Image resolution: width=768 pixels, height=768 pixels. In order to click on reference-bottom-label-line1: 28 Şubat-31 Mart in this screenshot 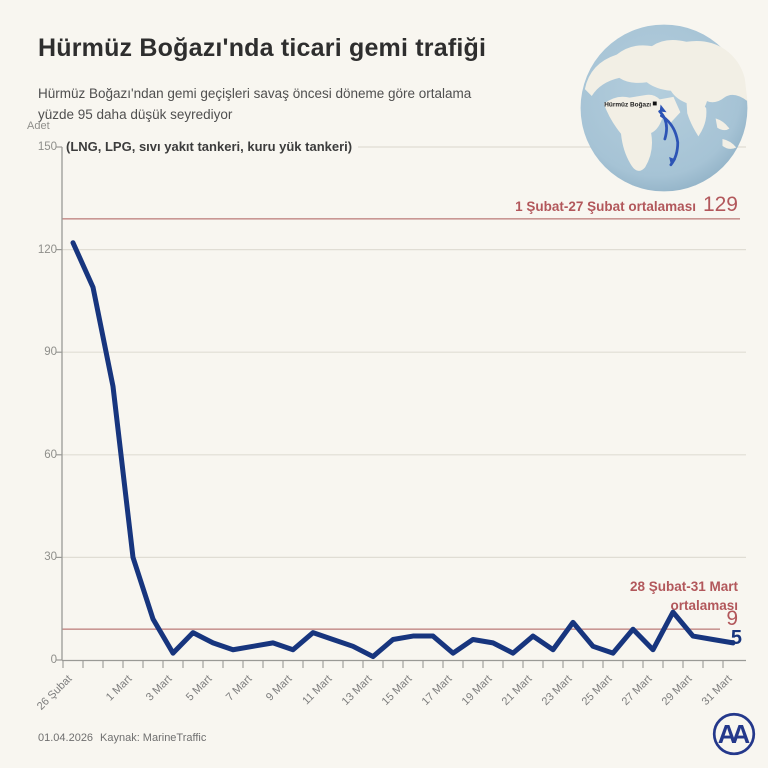, I will do `click(683, 586)`.